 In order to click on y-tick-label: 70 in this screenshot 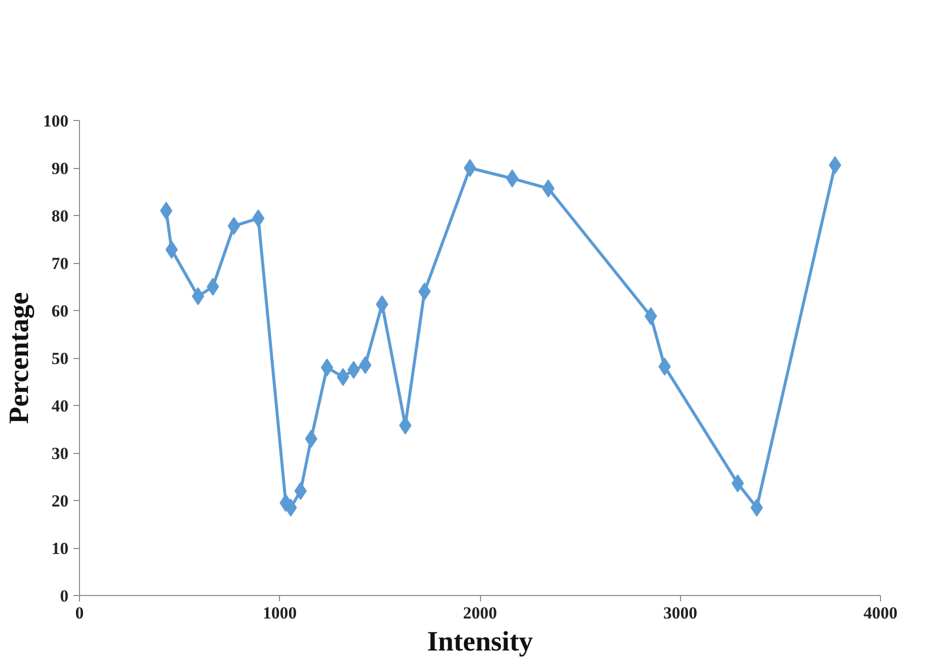, I will do `click(60, 263)`.